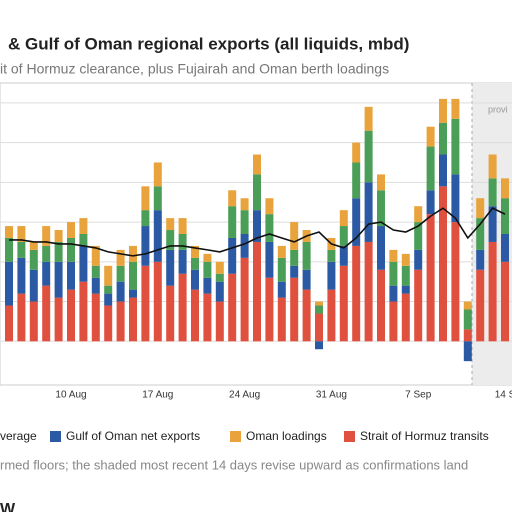  I want to click on x-tick-label: 10 Aug, so click(70, 395).